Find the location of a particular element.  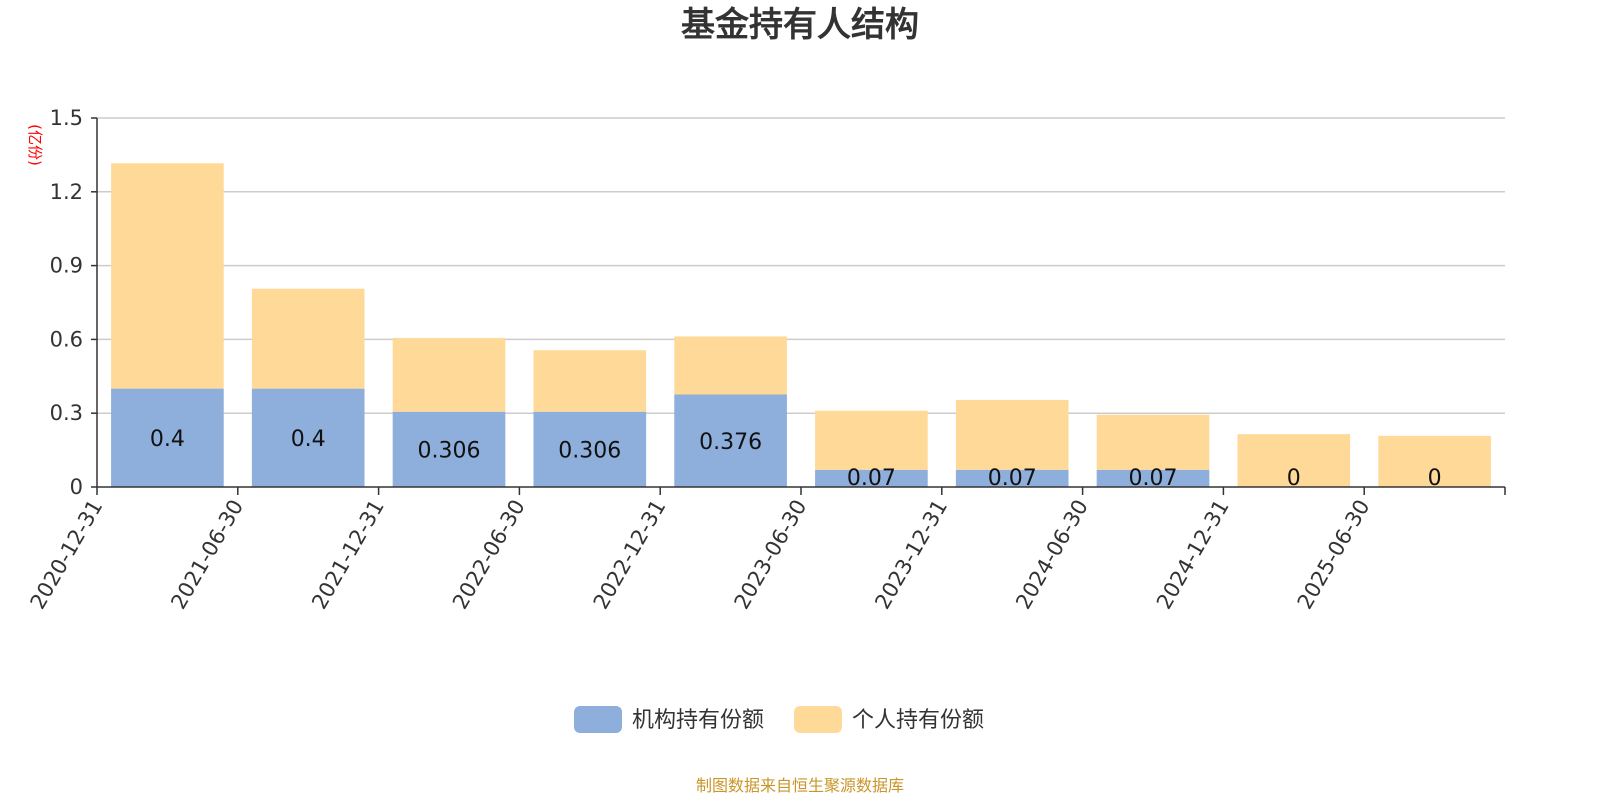

legend-label: 机构持有份额 is located at coordinates (698, 720).